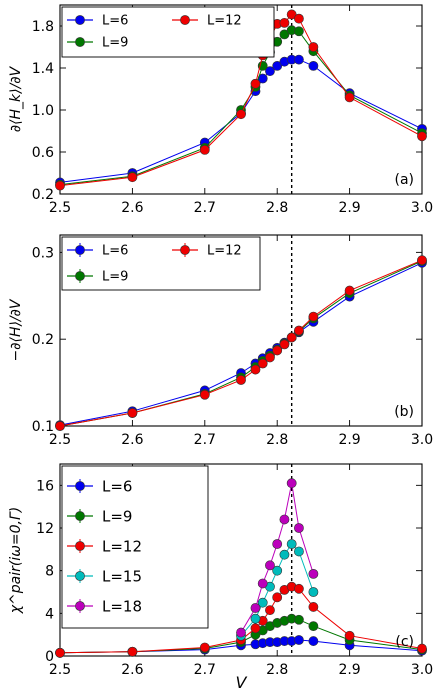 This screenshot has width=436, height=695. What do you see at coordinates (122, 576) in the screenshot?
I see `legend-label: L=15` at bounding box center [122, 576].